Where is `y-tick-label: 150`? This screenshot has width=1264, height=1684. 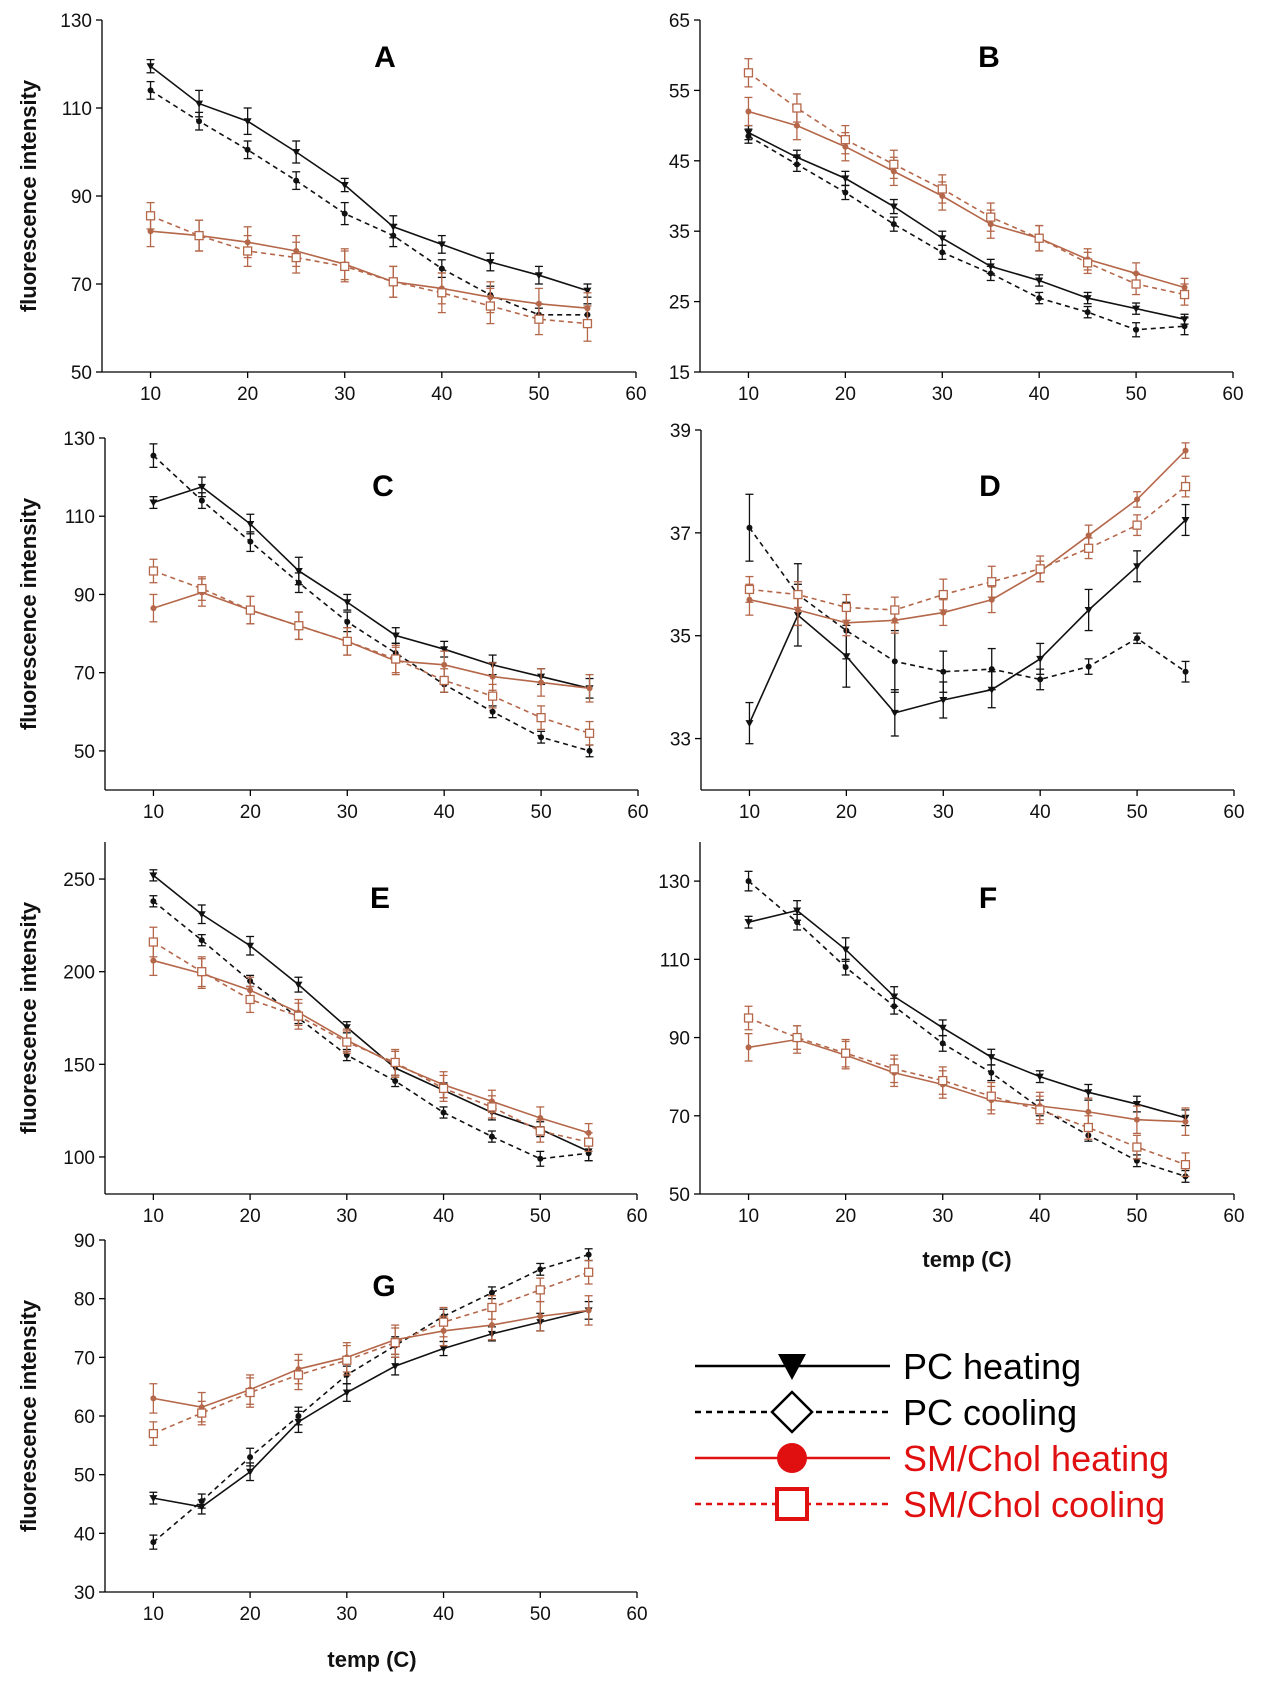
y-tick-label: 150 is located at coordinates (79, 1065).